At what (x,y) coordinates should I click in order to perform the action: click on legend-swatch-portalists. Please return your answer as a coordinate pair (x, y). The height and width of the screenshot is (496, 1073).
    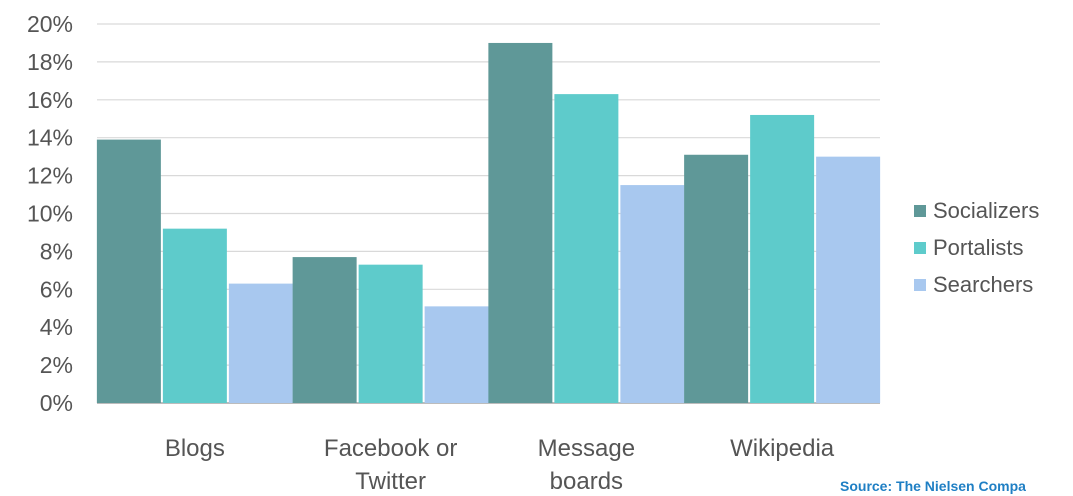
    Looking at the image, I should click on (920, 248).